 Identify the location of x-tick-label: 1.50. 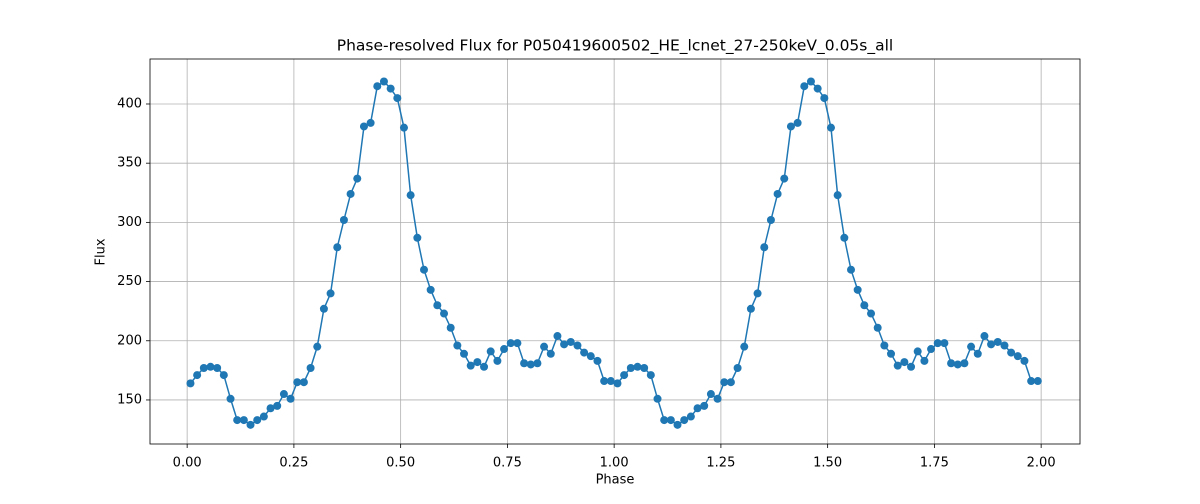
(827, 463).